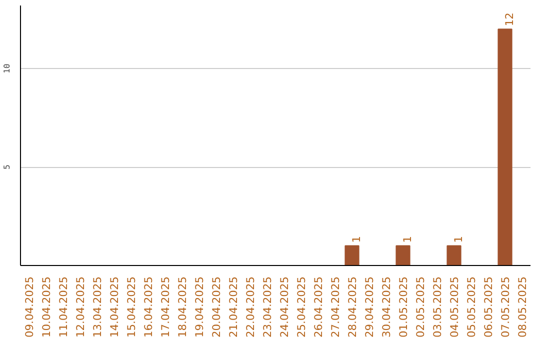 The image size is (540, 340). I want to click on x-tick-label: 04.05.2025, so click(454, 307).